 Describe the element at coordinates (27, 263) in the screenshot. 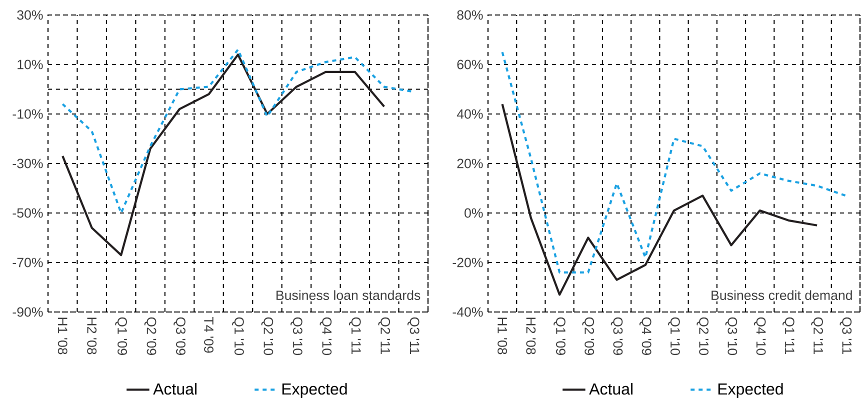

I see `y-tick-label: -70%` at that location.